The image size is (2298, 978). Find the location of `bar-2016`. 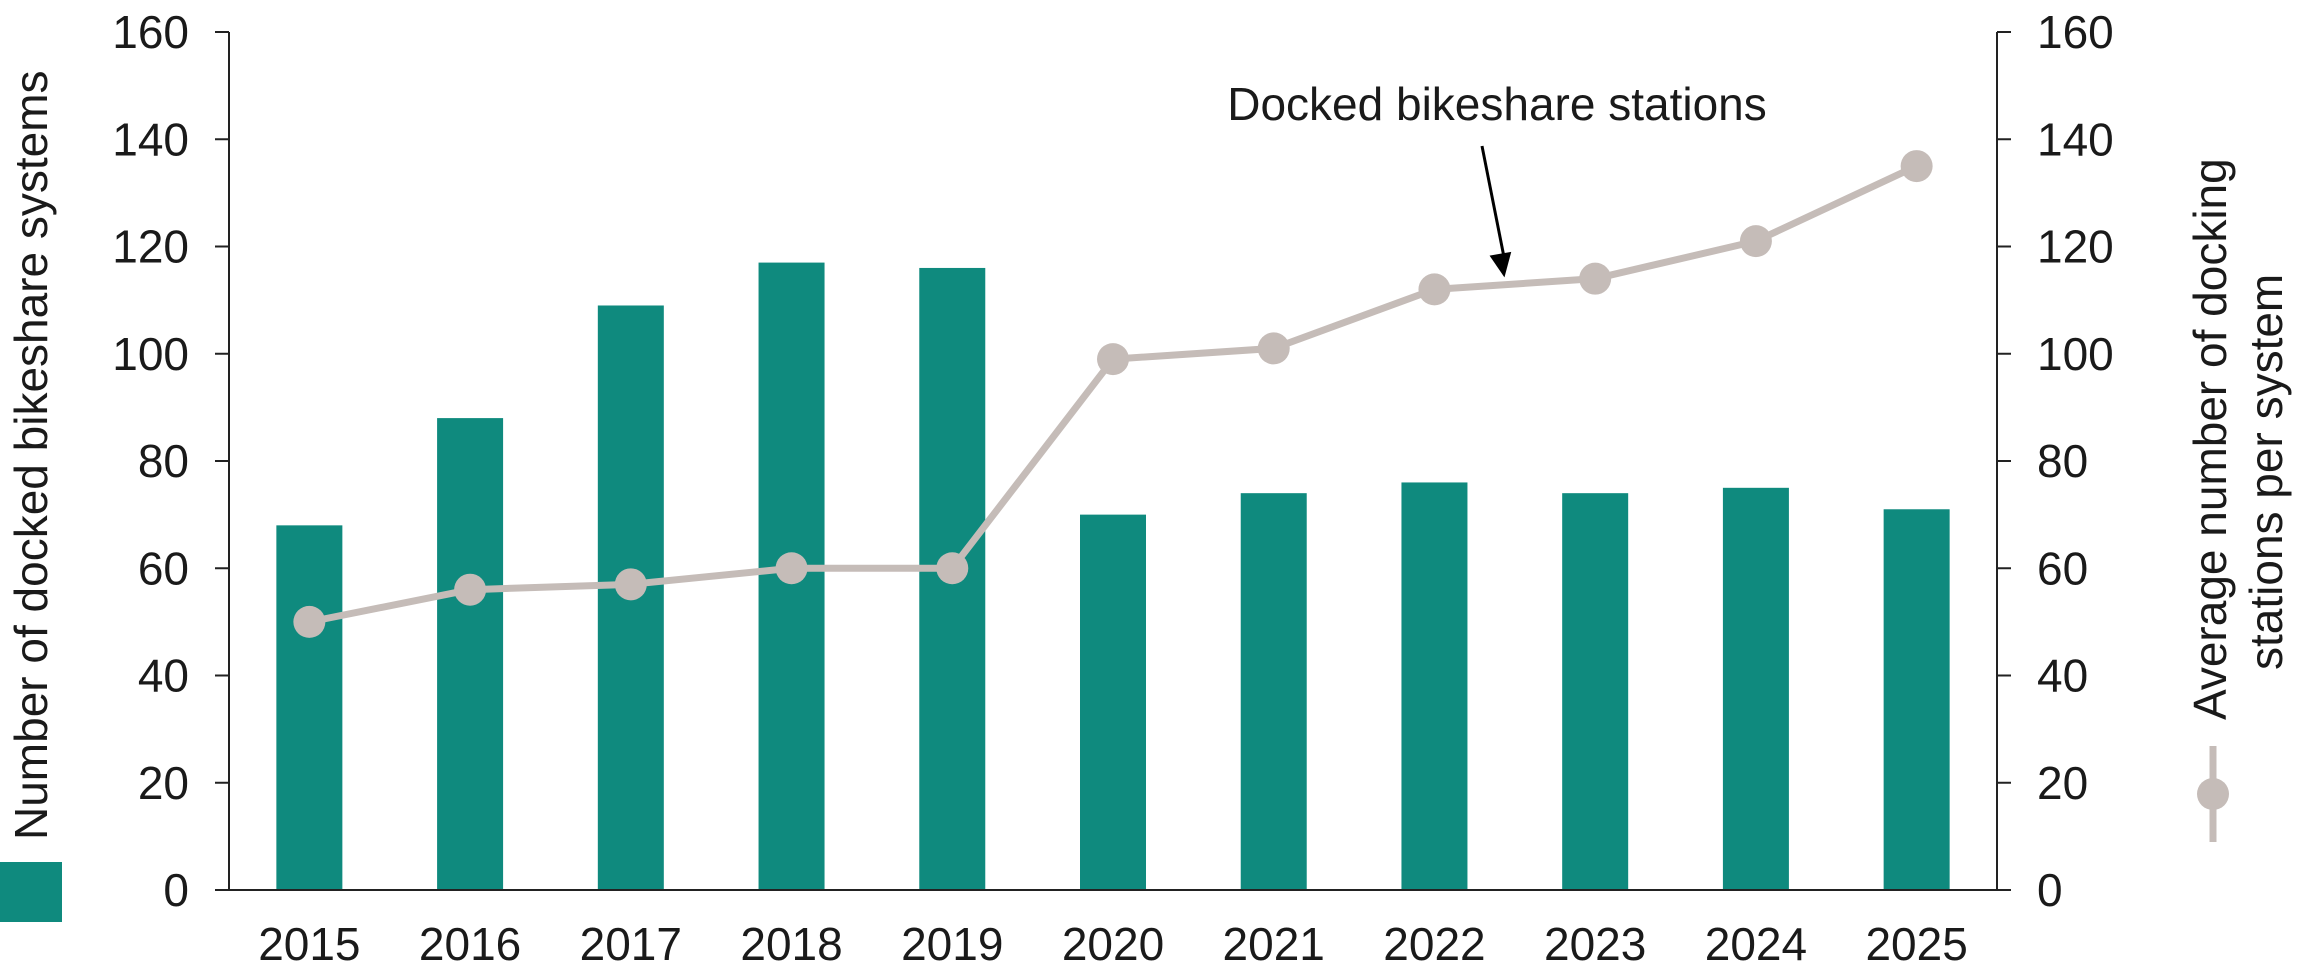

bar-2016 is located at coordinates (470, 654).